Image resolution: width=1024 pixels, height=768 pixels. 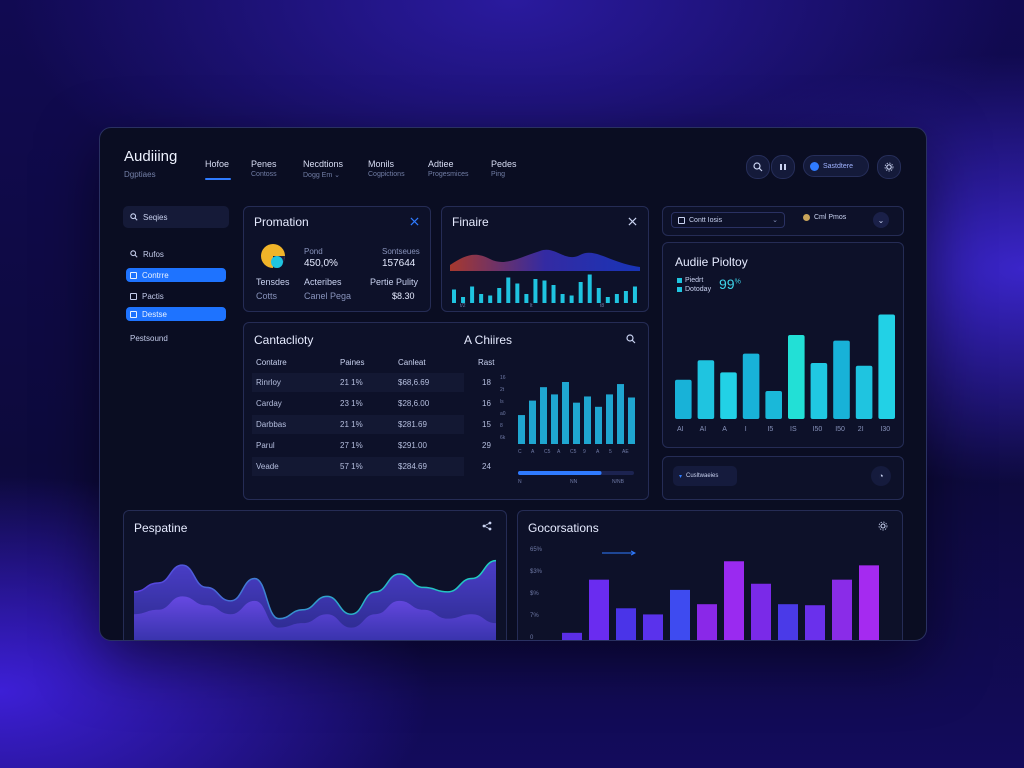 I want to click on promotion-row-label-3: Pertie Pulity, so click(x=394, y=282).